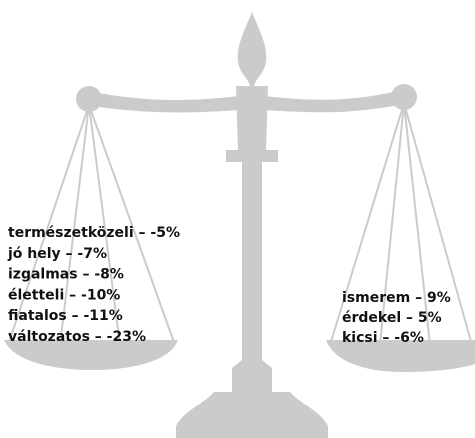 The image size is (475, 438). Describe the element at coordinates (396, 298) in the screenshot. I see `right-item: ismerem – 9%` at that location.